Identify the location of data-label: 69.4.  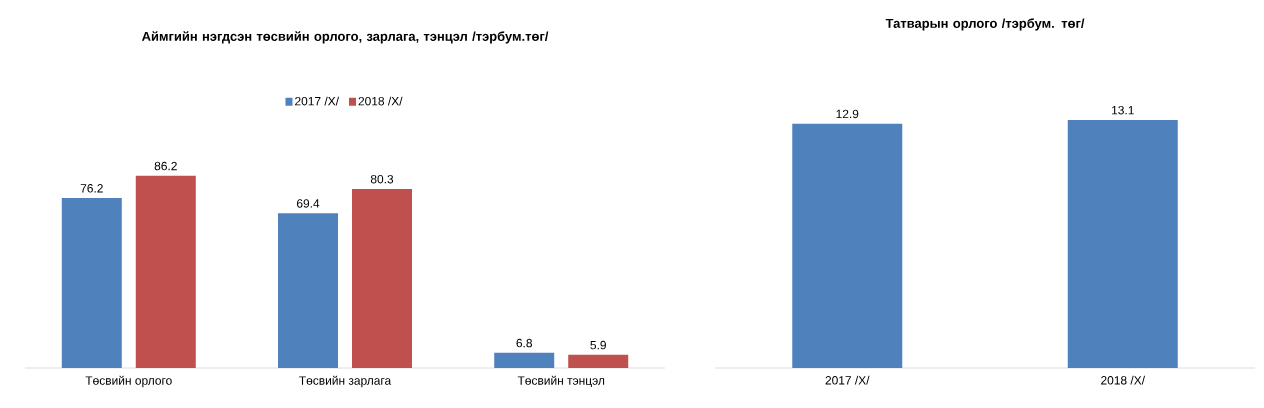
(308, 203).